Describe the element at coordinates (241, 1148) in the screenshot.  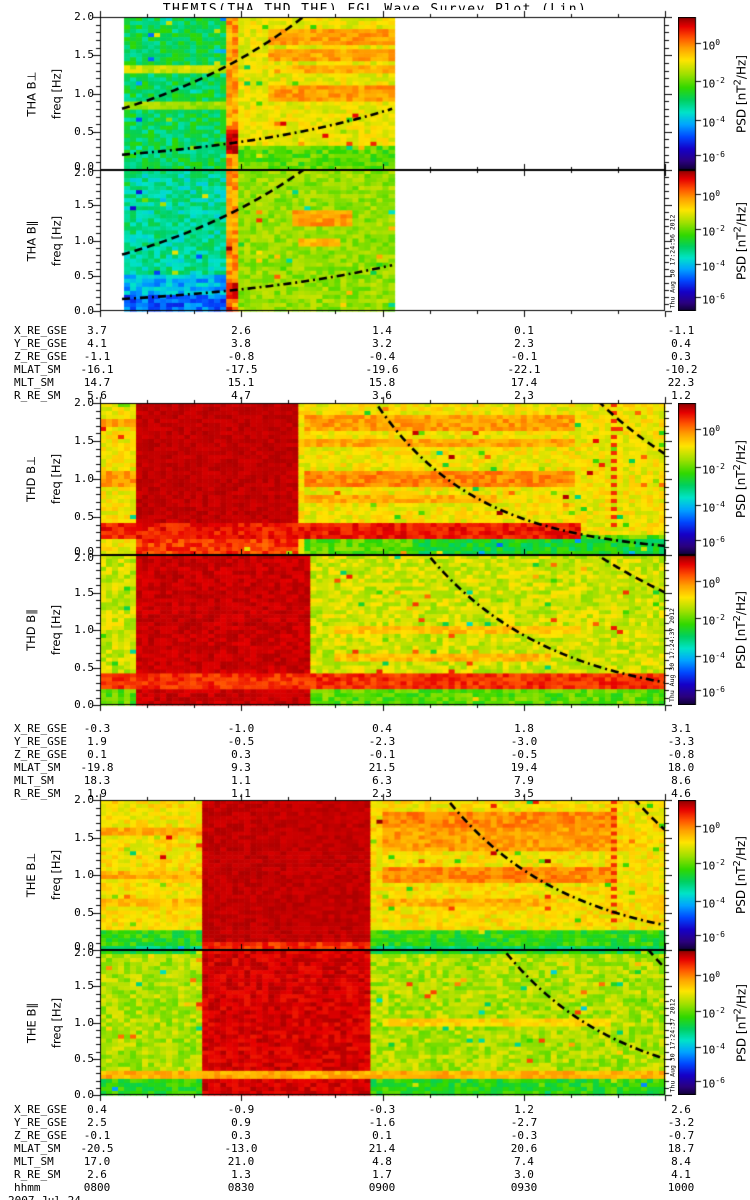
I see `ephemeris-value: -13.0` at that location.